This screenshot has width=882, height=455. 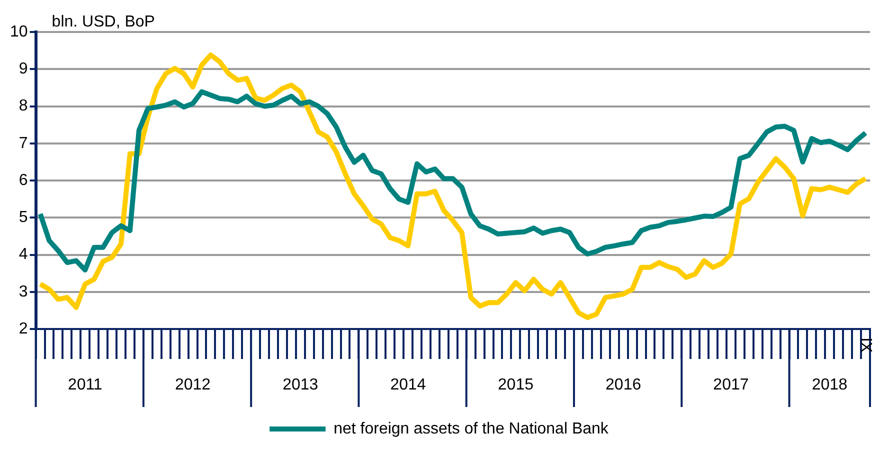 I want to click on x-tick-label: 2011, so click(x=85, y=385).